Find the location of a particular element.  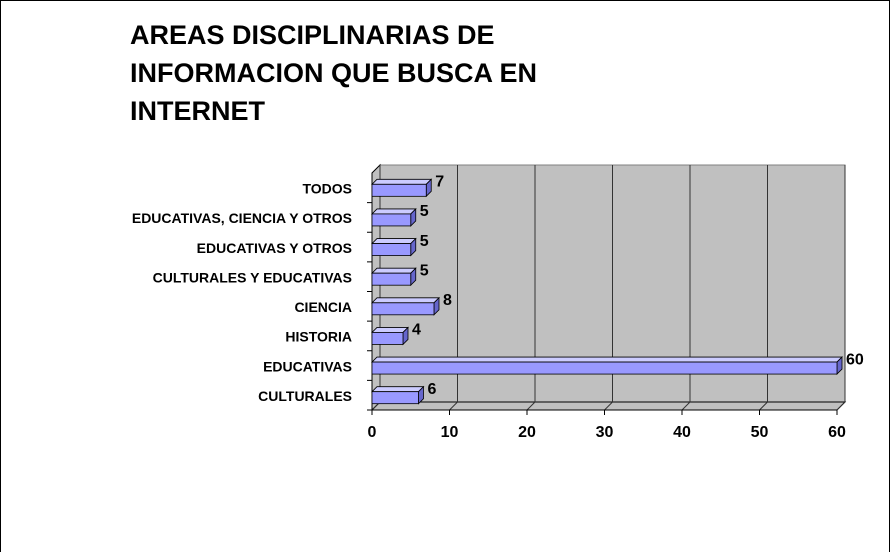

data-label: 4 is located at coordinates (416, 330).